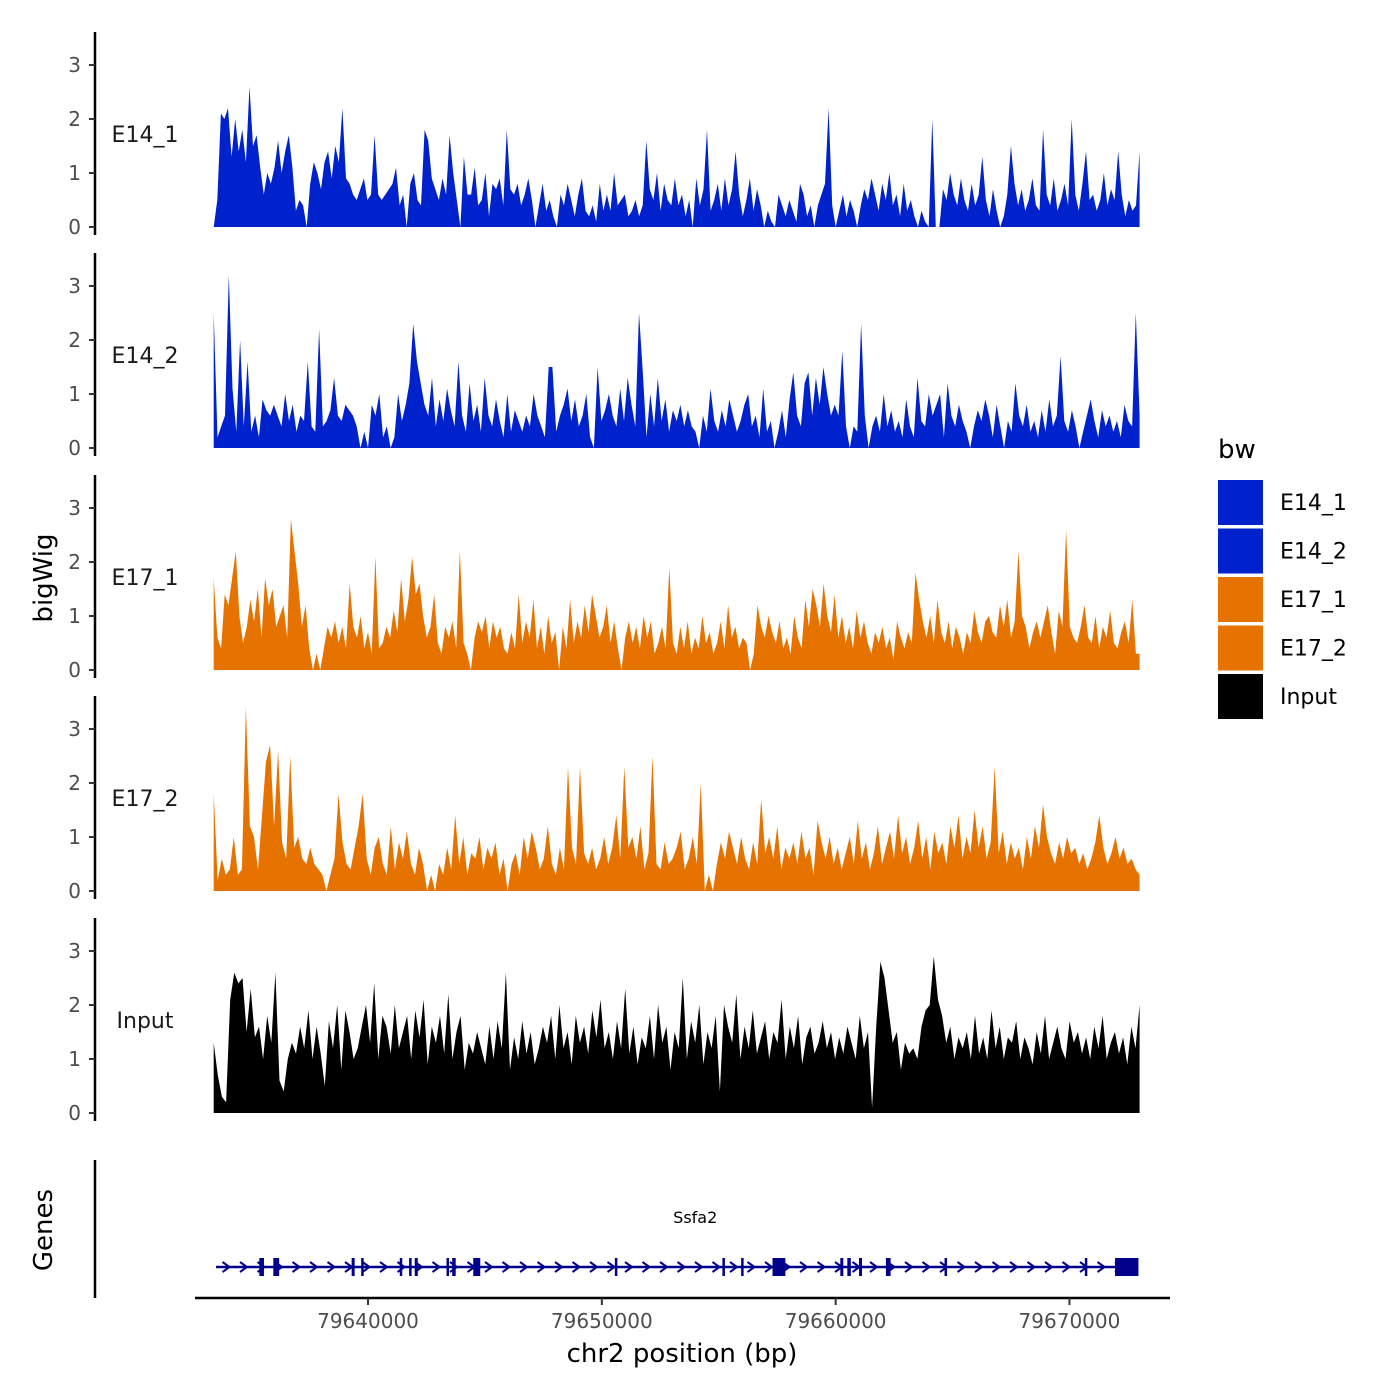 The width and height of the screenshot is (1400, 1400). I want to click on genes-axis-title: Genes, so click(44, 1230).